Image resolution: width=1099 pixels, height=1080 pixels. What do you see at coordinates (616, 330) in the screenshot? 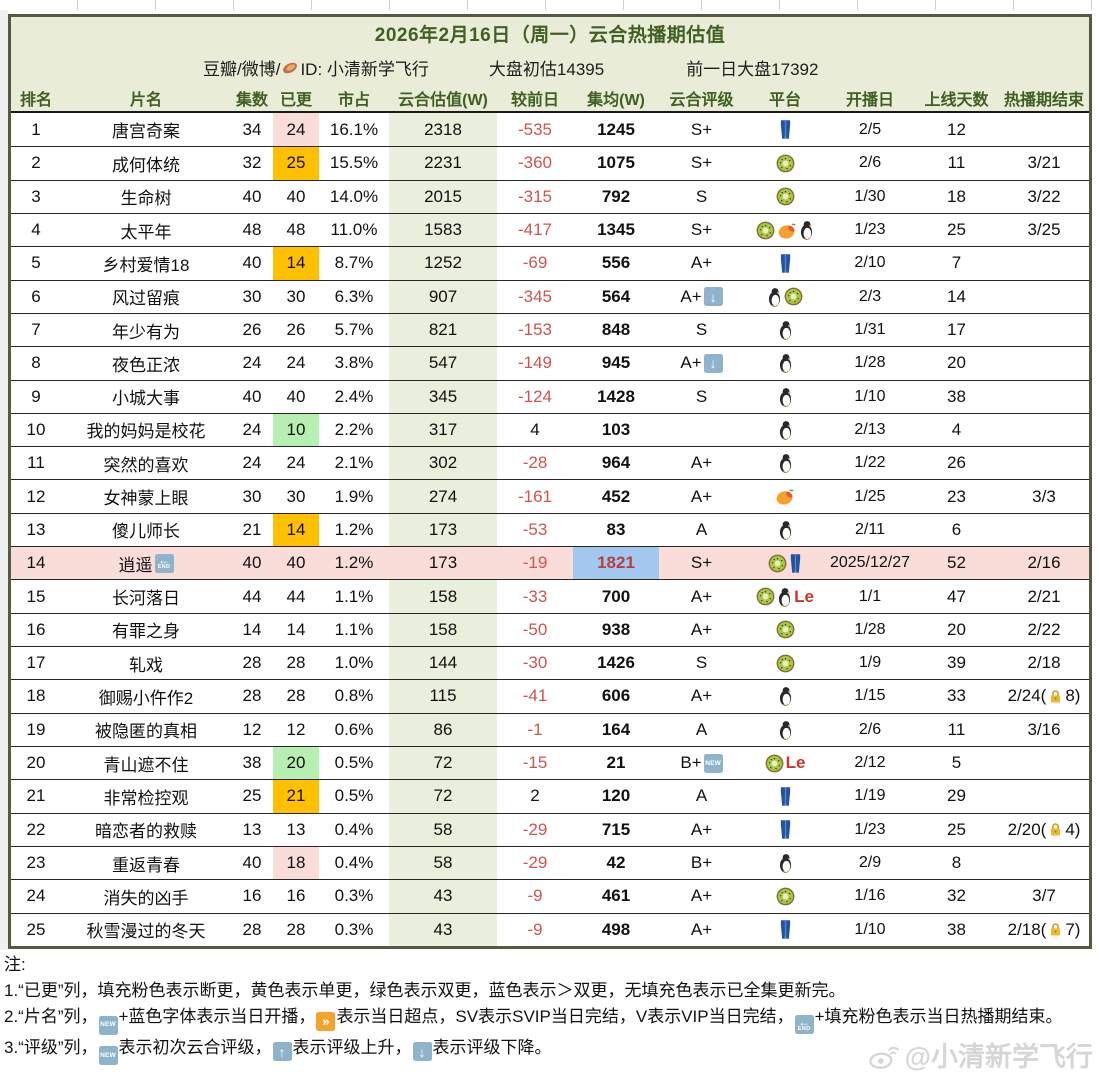
I see `cell-avg: 848` at bounding box center [616, 330].